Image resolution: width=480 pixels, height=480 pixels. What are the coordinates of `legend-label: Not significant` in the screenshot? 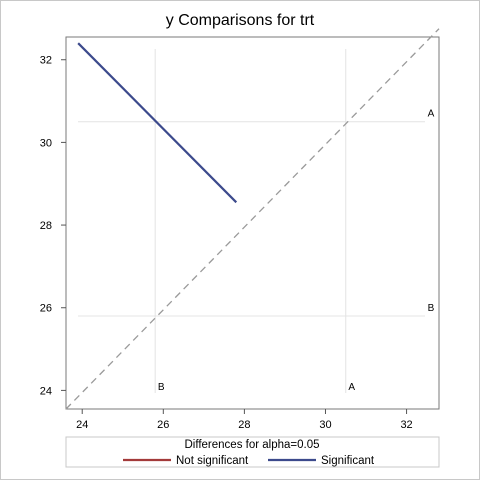 It's located at (212, 461).